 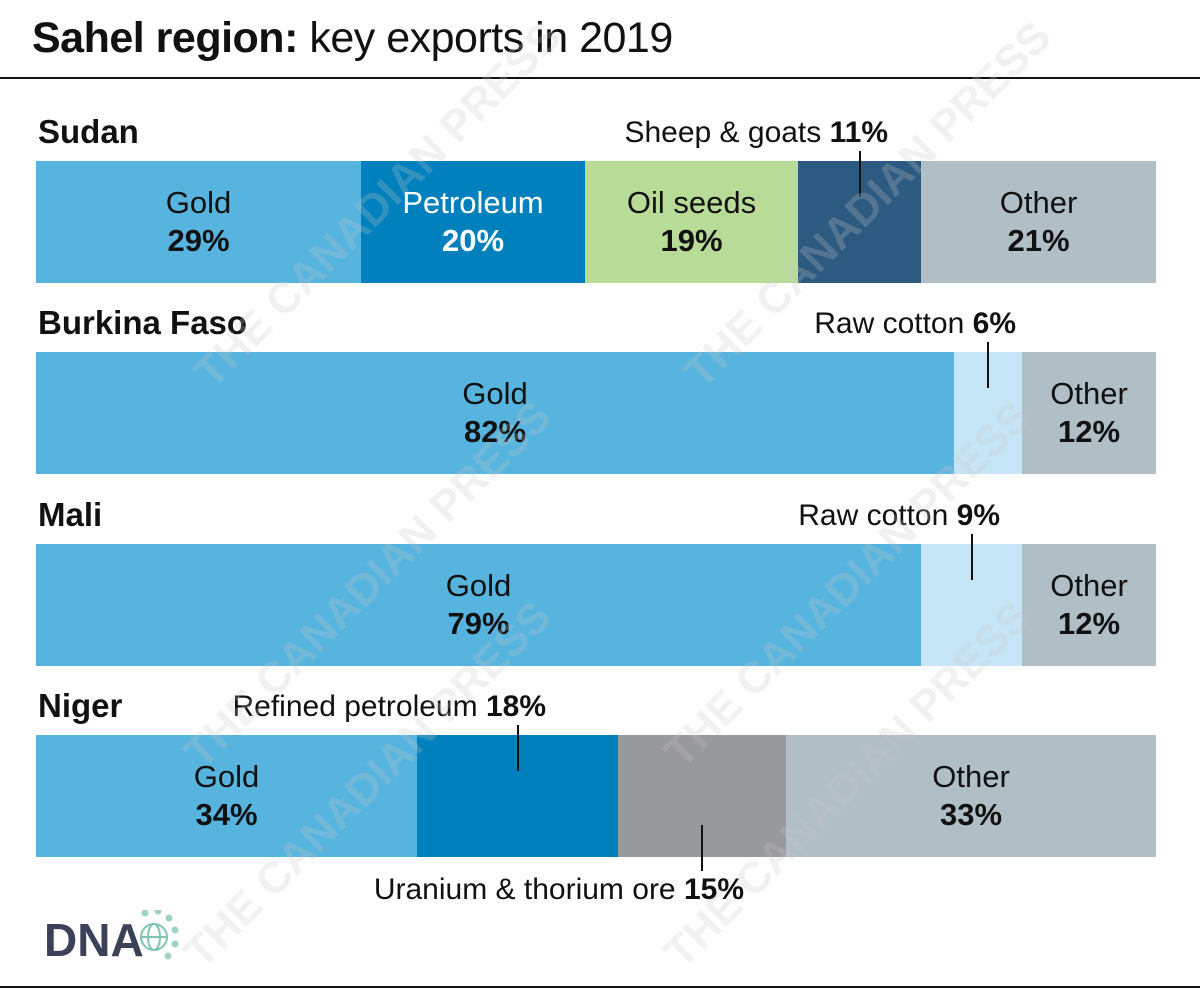 I want to click on title-bold: Sahel region:, so click(x=165, y=38).